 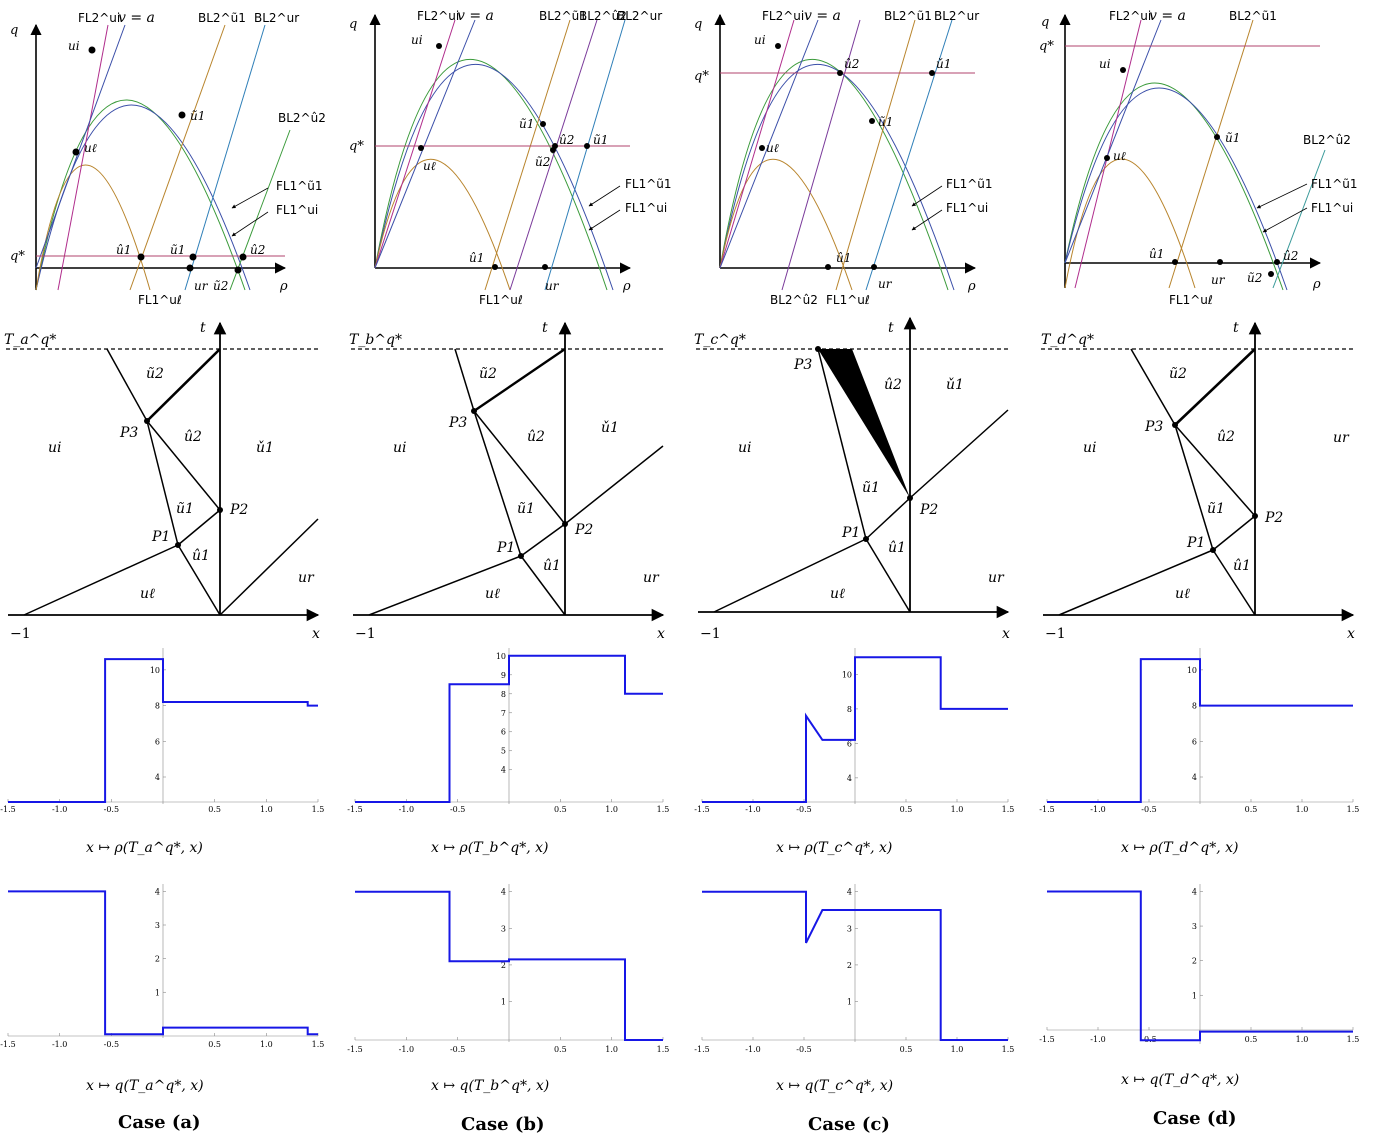 I want to click on rho-plot: -1.5 -1.0 -0.5 0.5 1.0 1.5 4 6 8 10, so click(x=1199, y=731).